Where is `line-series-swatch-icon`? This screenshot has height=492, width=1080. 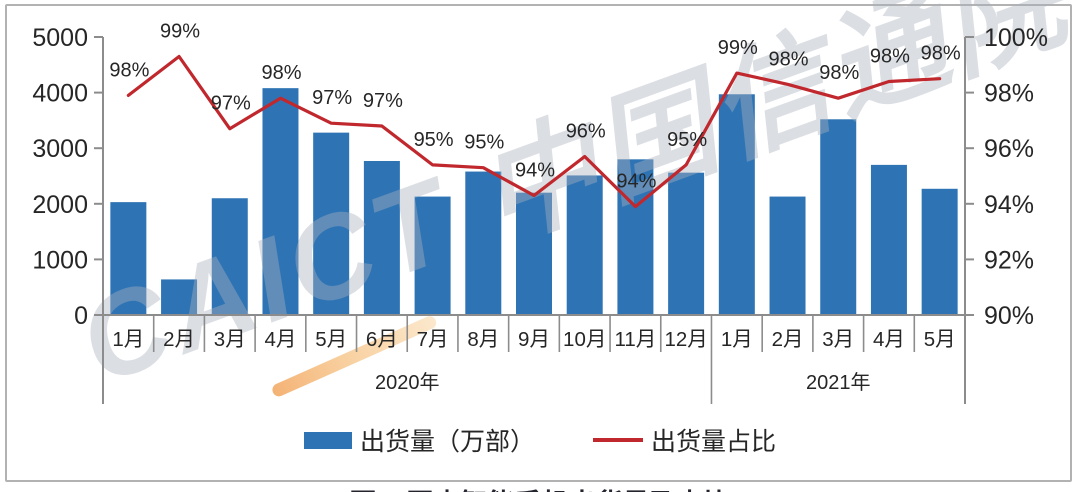
line-series-swatch-icon is located at coordinates (618, 440).